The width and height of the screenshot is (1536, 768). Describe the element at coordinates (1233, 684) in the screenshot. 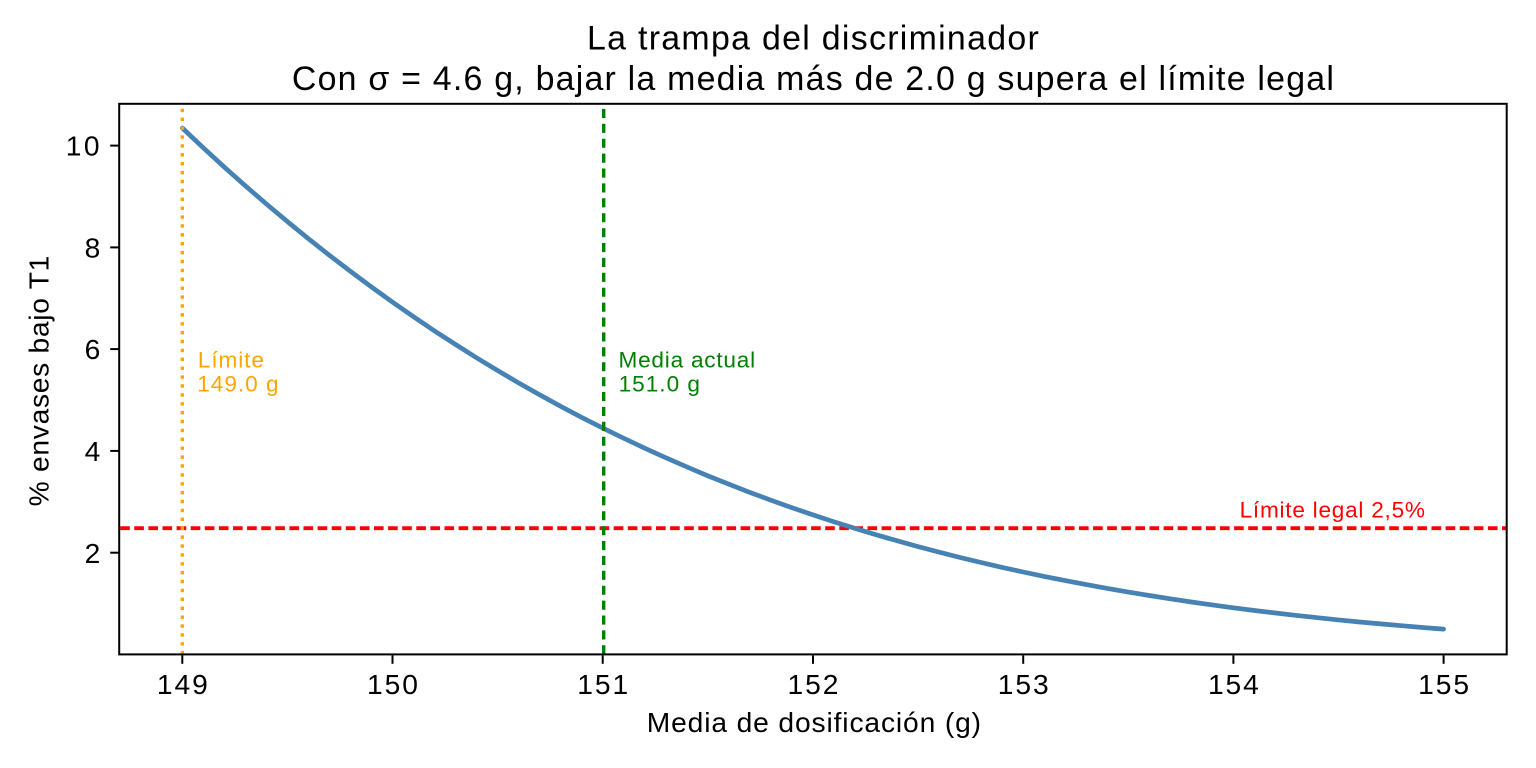

I see `svg-text: 154` at that location.